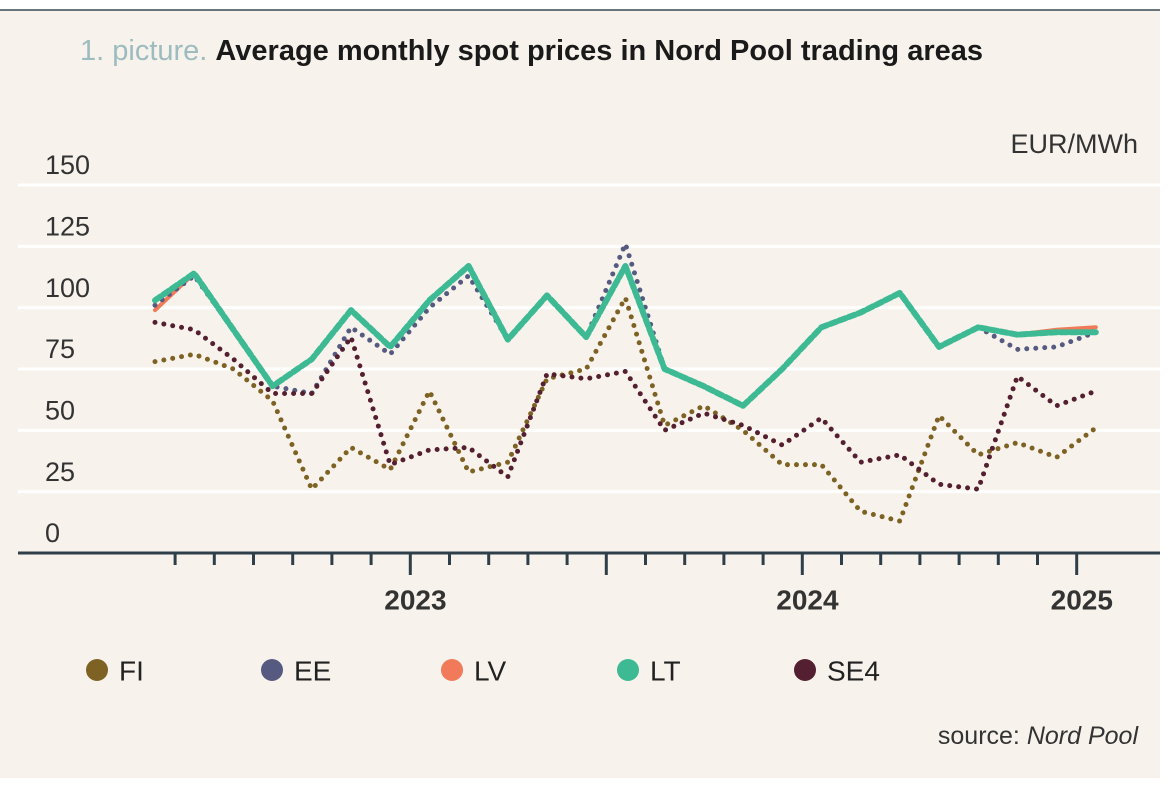  What do you see at coordinates (67, 288) in the screenshot?
I see `y-tick-label: 100` at bounding box center [67, 288].